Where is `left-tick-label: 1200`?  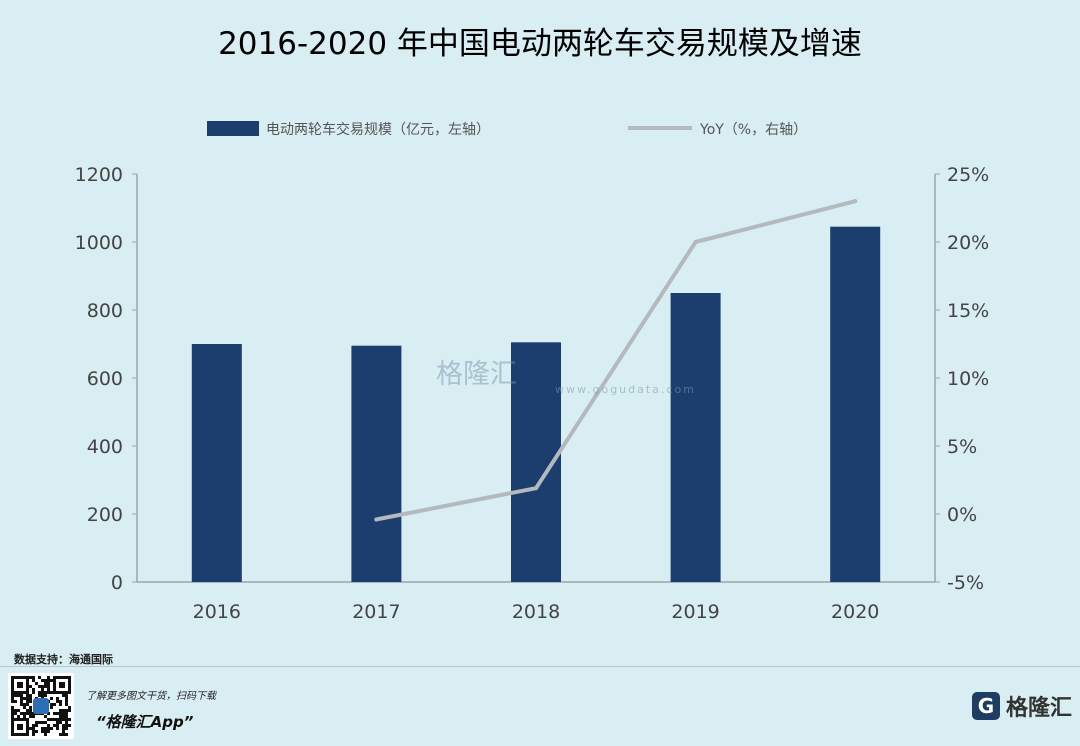 left-tick-label: 1200 is located at coordinates (99, 175).